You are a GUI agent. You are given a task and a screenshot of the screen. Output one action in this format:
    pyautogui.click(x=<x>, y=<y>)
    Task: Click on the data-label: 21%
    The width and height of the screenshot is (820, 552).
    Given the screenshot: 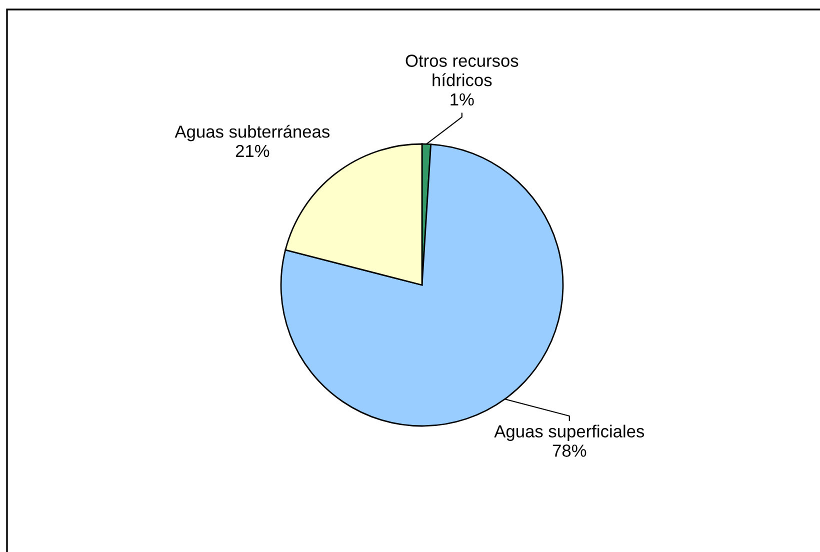 What is the action you would take?
    pyautogui.click(x=253, y=151)
    